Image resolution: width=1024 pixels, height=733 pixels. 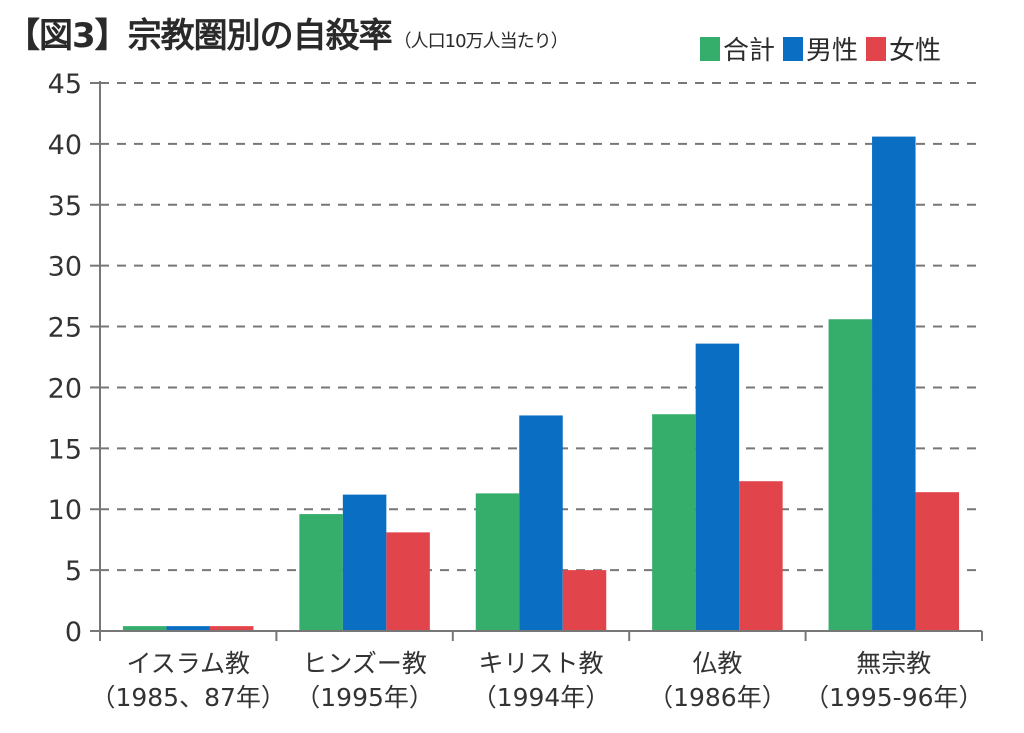 I want to click on legend-swatch-total, so click(x=710, y=48).